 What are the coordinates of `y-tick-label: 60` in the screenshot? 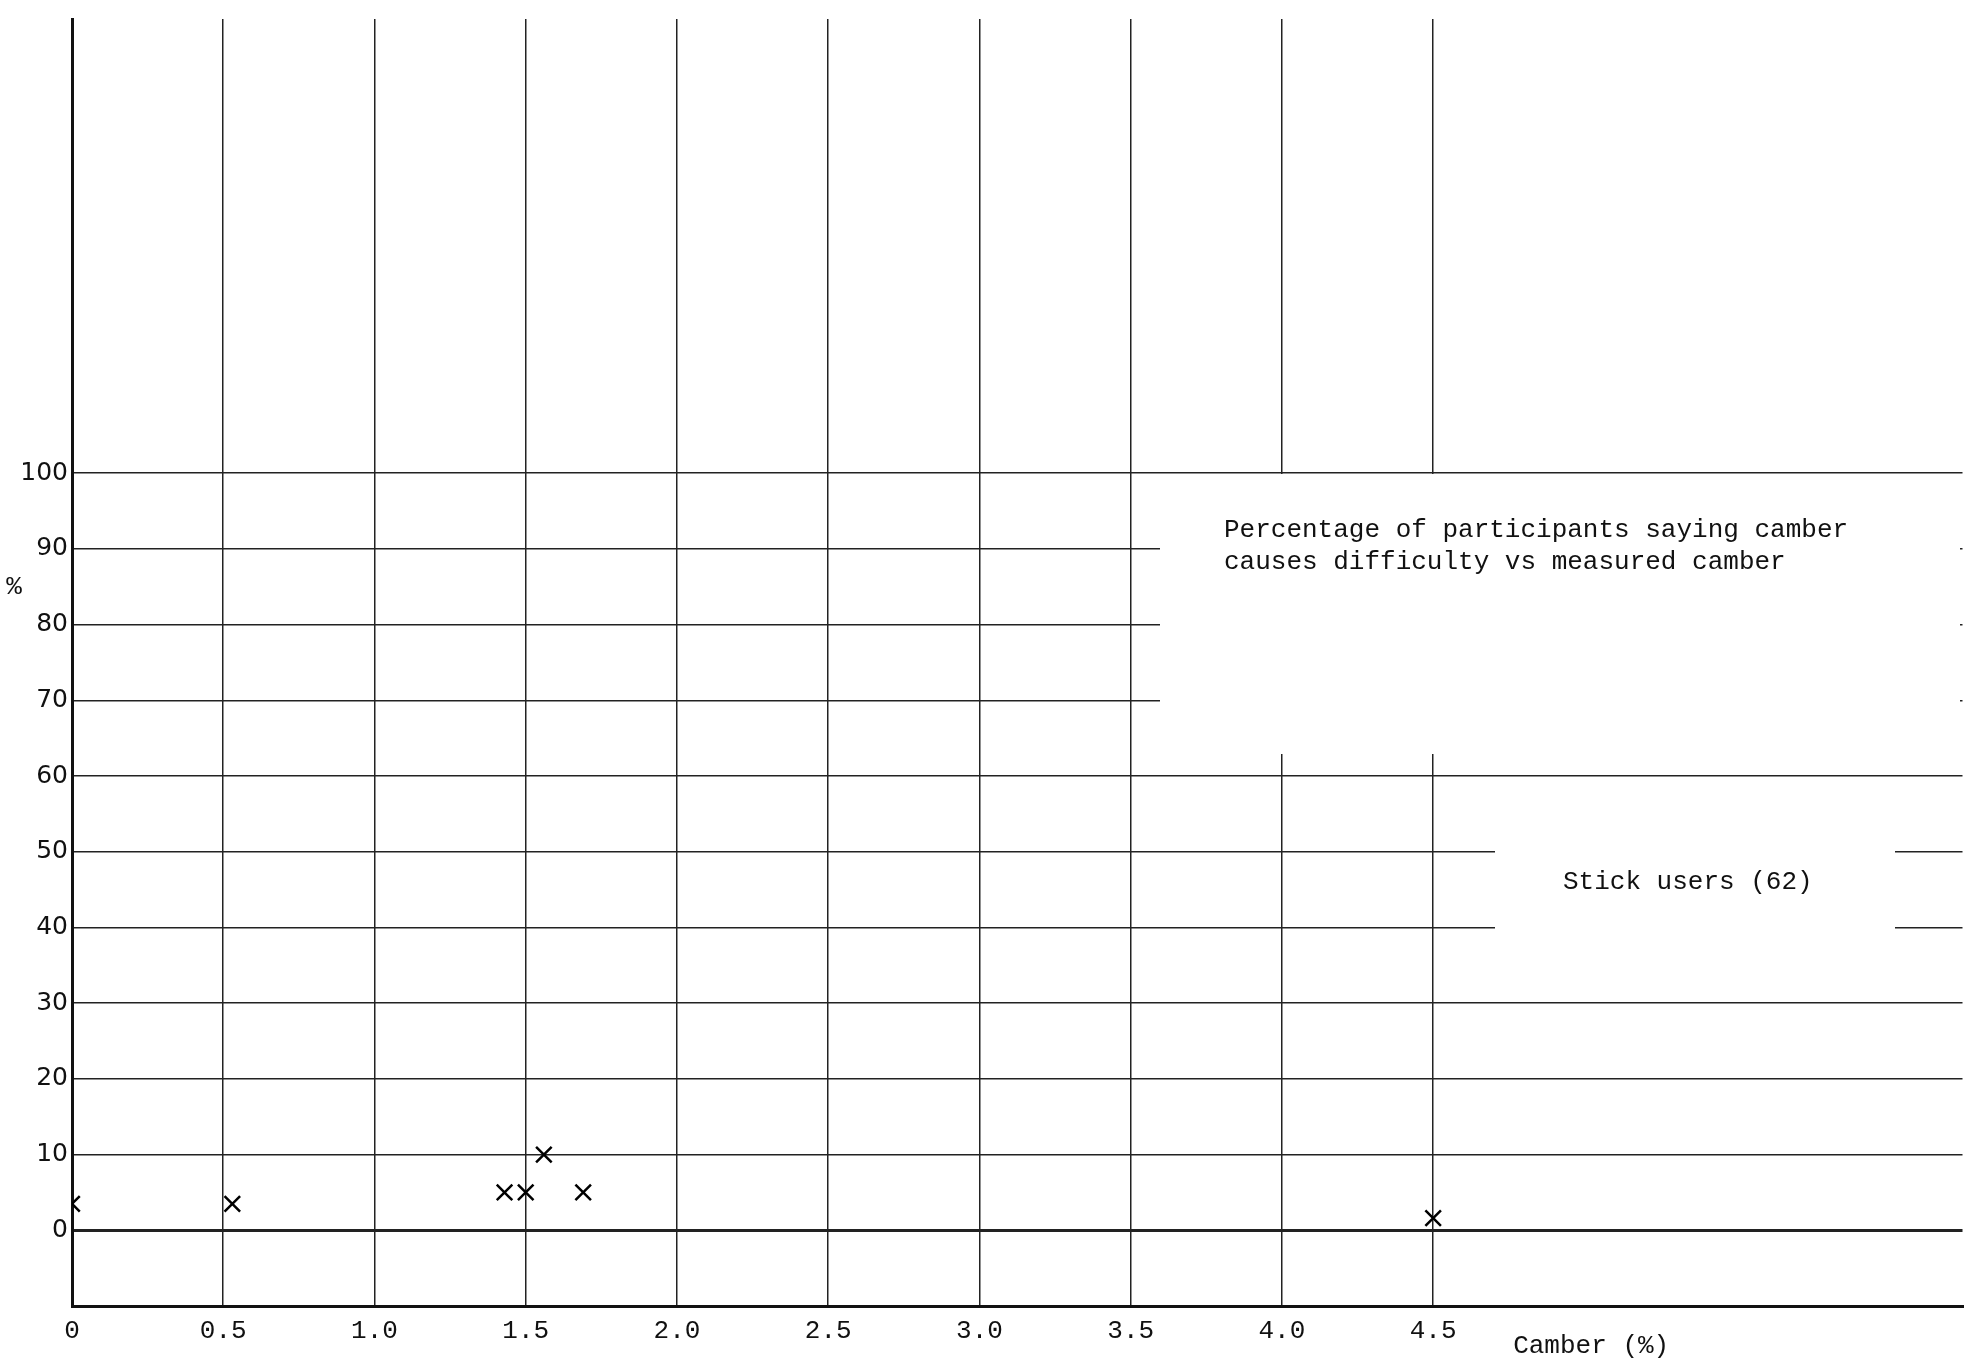 It's located at (52, 774).